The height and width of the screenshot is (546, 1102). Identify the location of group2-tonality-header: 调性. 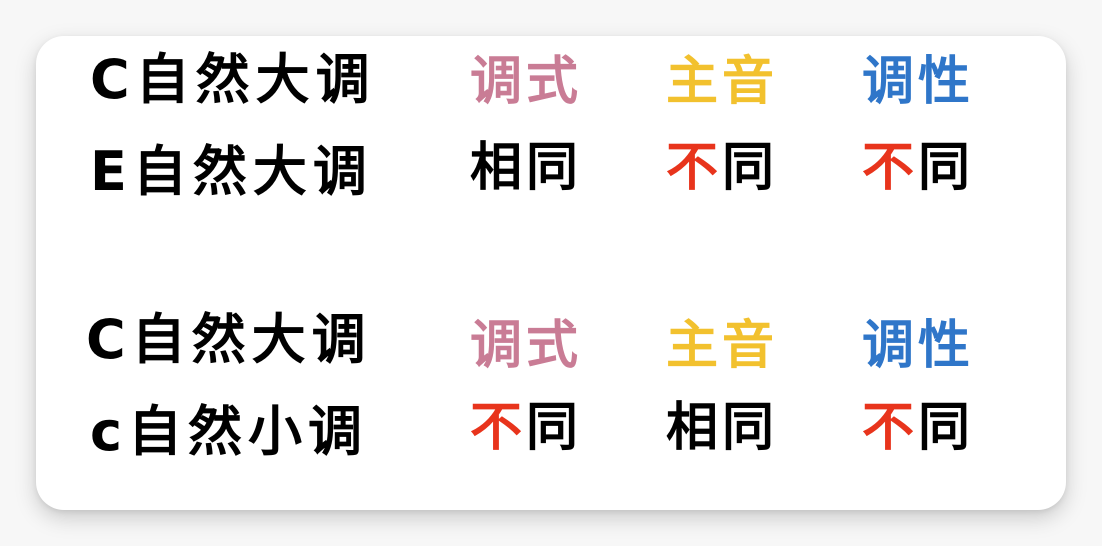
(918, 346).